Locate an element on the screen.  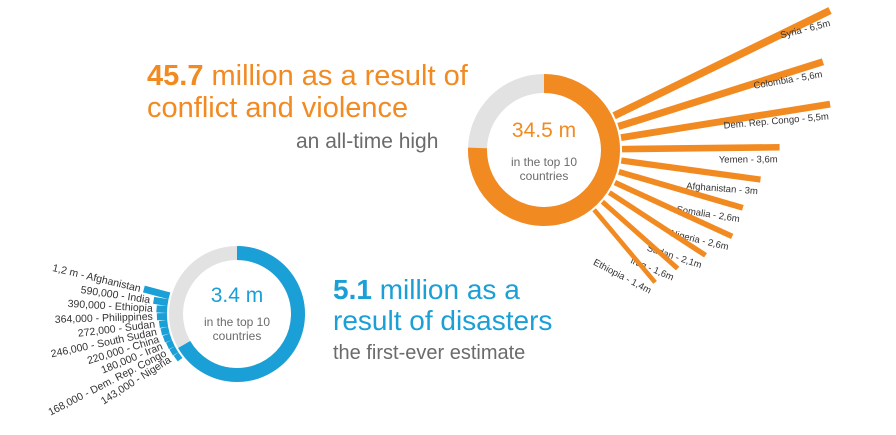
disaster-headline: 5.1 million as a result of disasters is located at coordinates (463, 305).